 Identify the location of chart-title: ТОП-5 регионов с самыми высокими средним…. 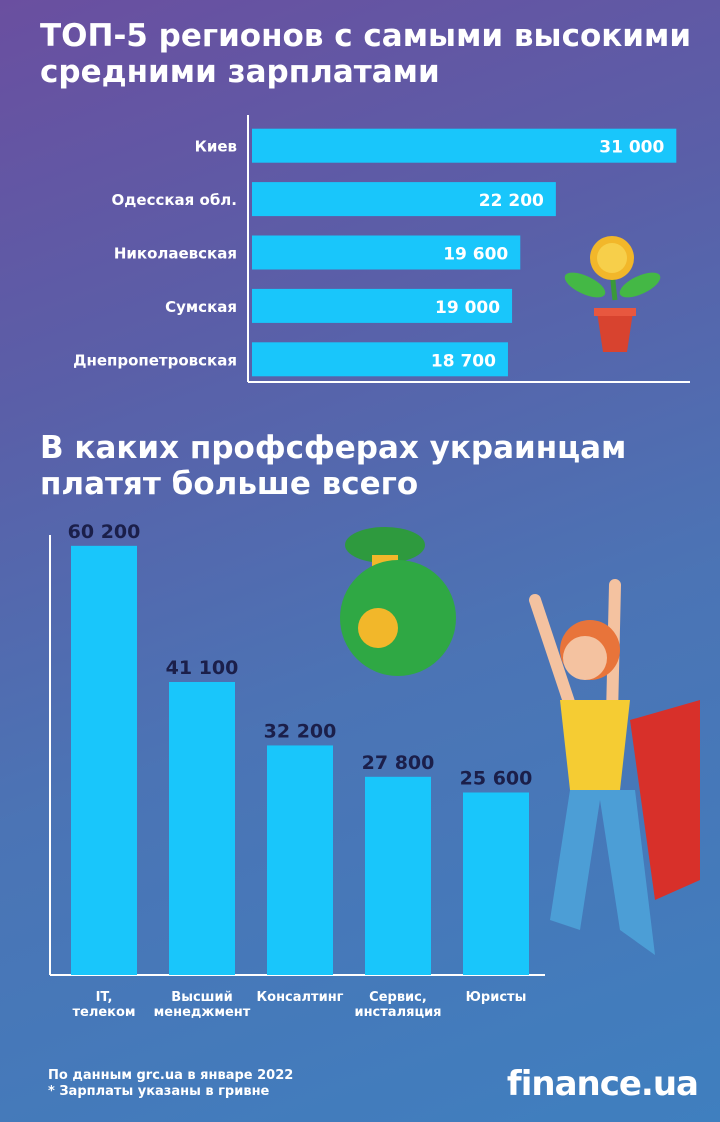
(366, 54).